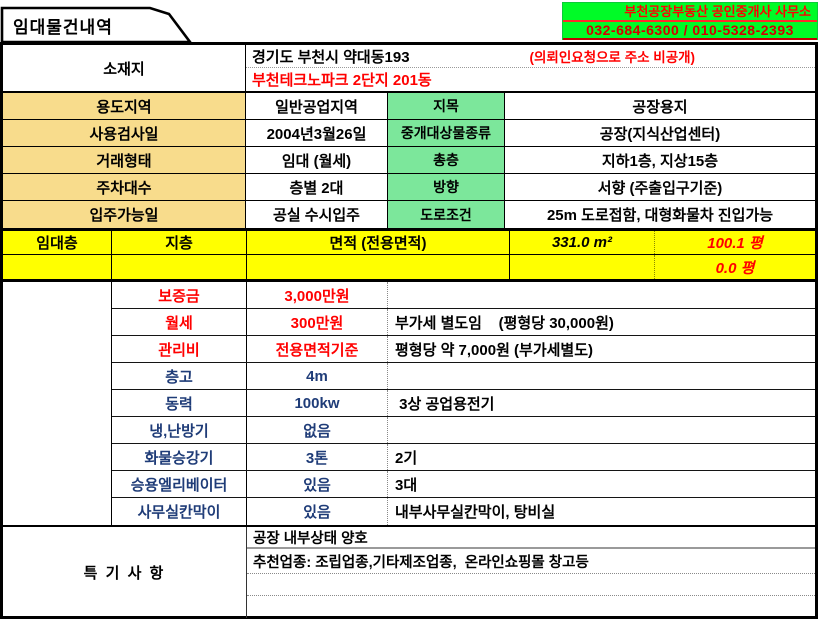 The image size is (820, 619). Describe the element at coordinates (317, 323) in the screenshot. I see `row-value: 300만원` at that location.